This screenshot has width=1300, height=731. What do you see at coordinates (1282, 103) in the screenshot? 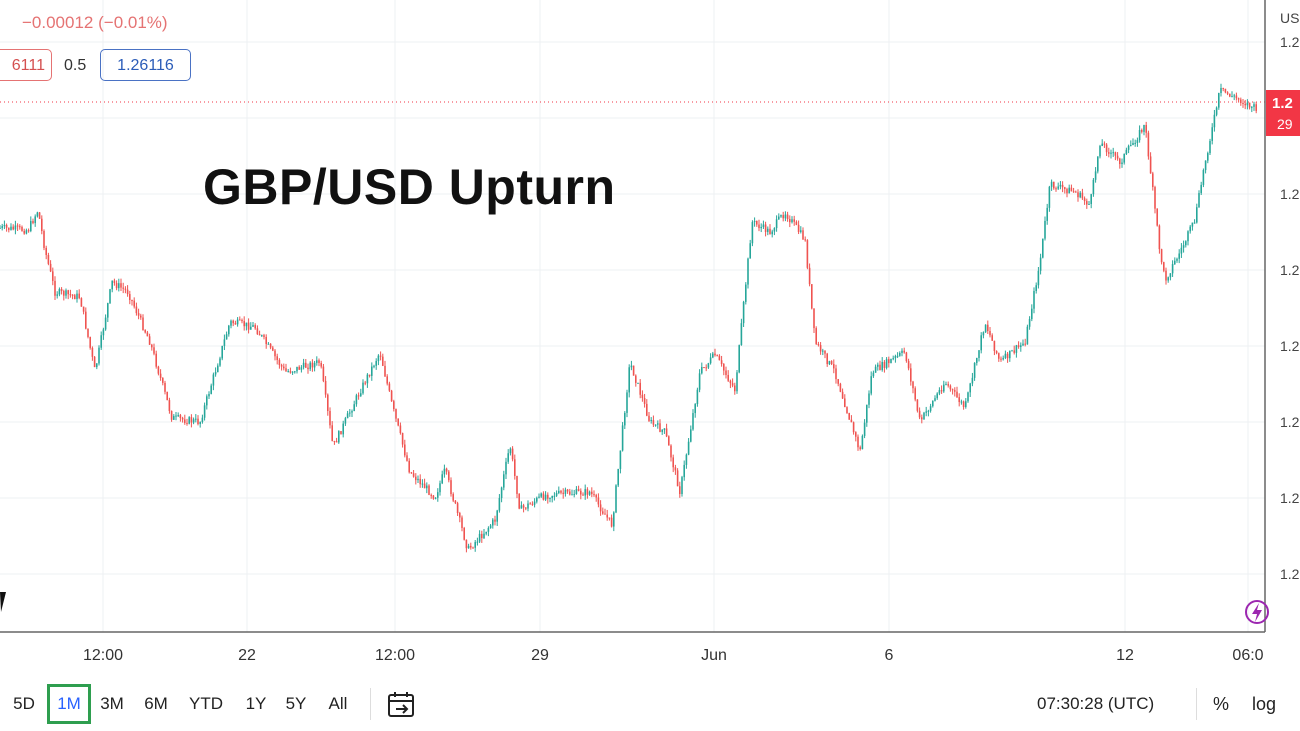
I see `last-price-tag: 1.2` at bounding box center [1282, 103].